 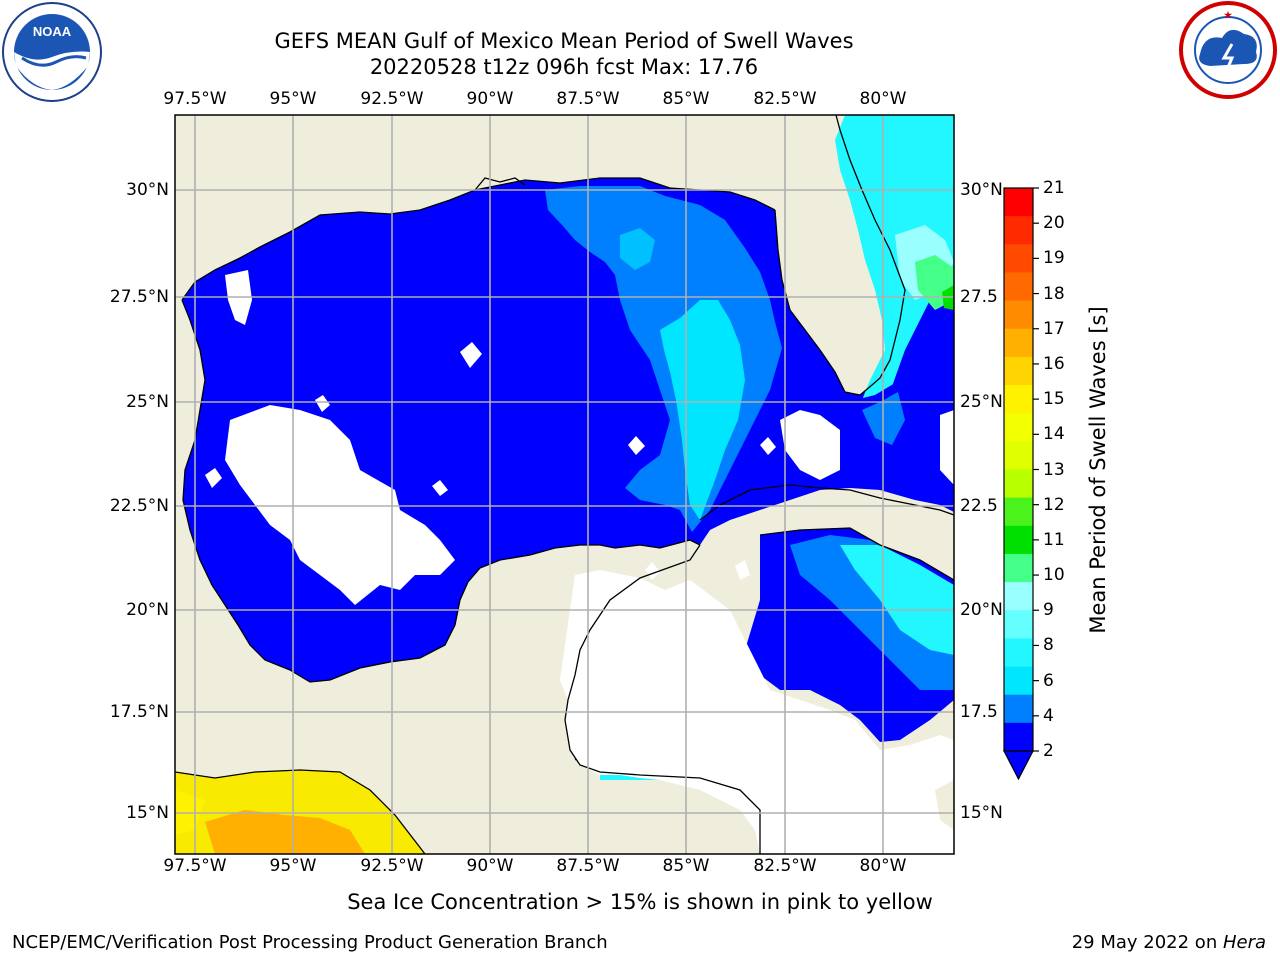 I want to click on noaa-logo-text: NOAA, so click(x=52, y=31).